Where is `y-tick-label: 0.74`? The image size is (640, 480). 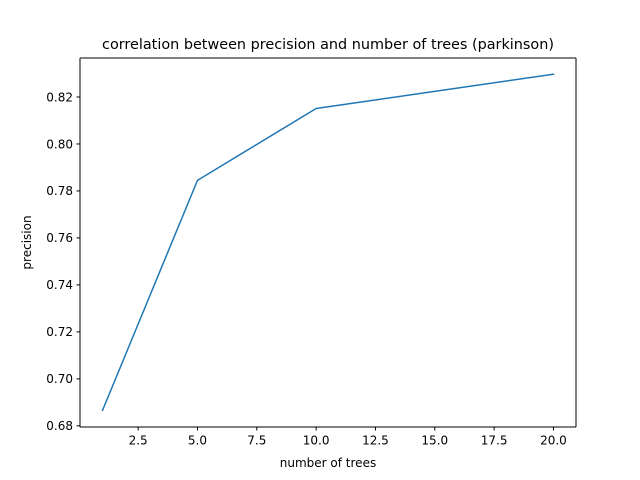
y-tick-label: 0.74 is located at coordinates (59, 285).